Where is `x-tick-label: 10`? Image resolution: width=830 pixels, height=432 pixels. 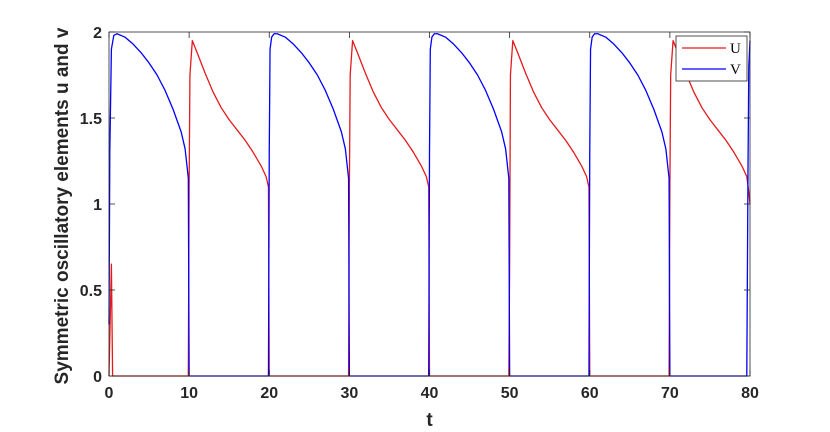 x-tick-label: 10 is located at coordinates (189, 393).